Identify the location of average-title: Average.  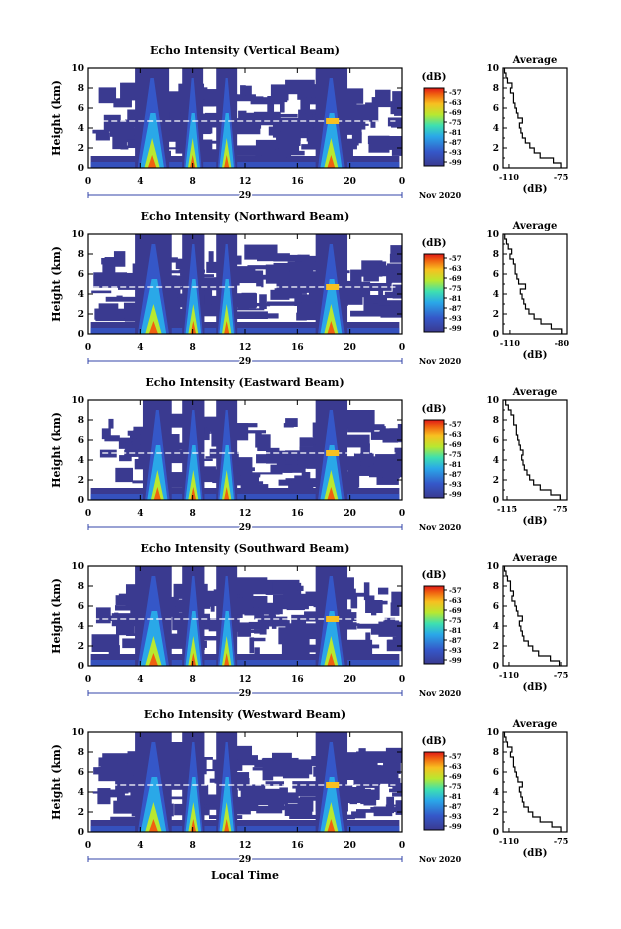
(535, 392).